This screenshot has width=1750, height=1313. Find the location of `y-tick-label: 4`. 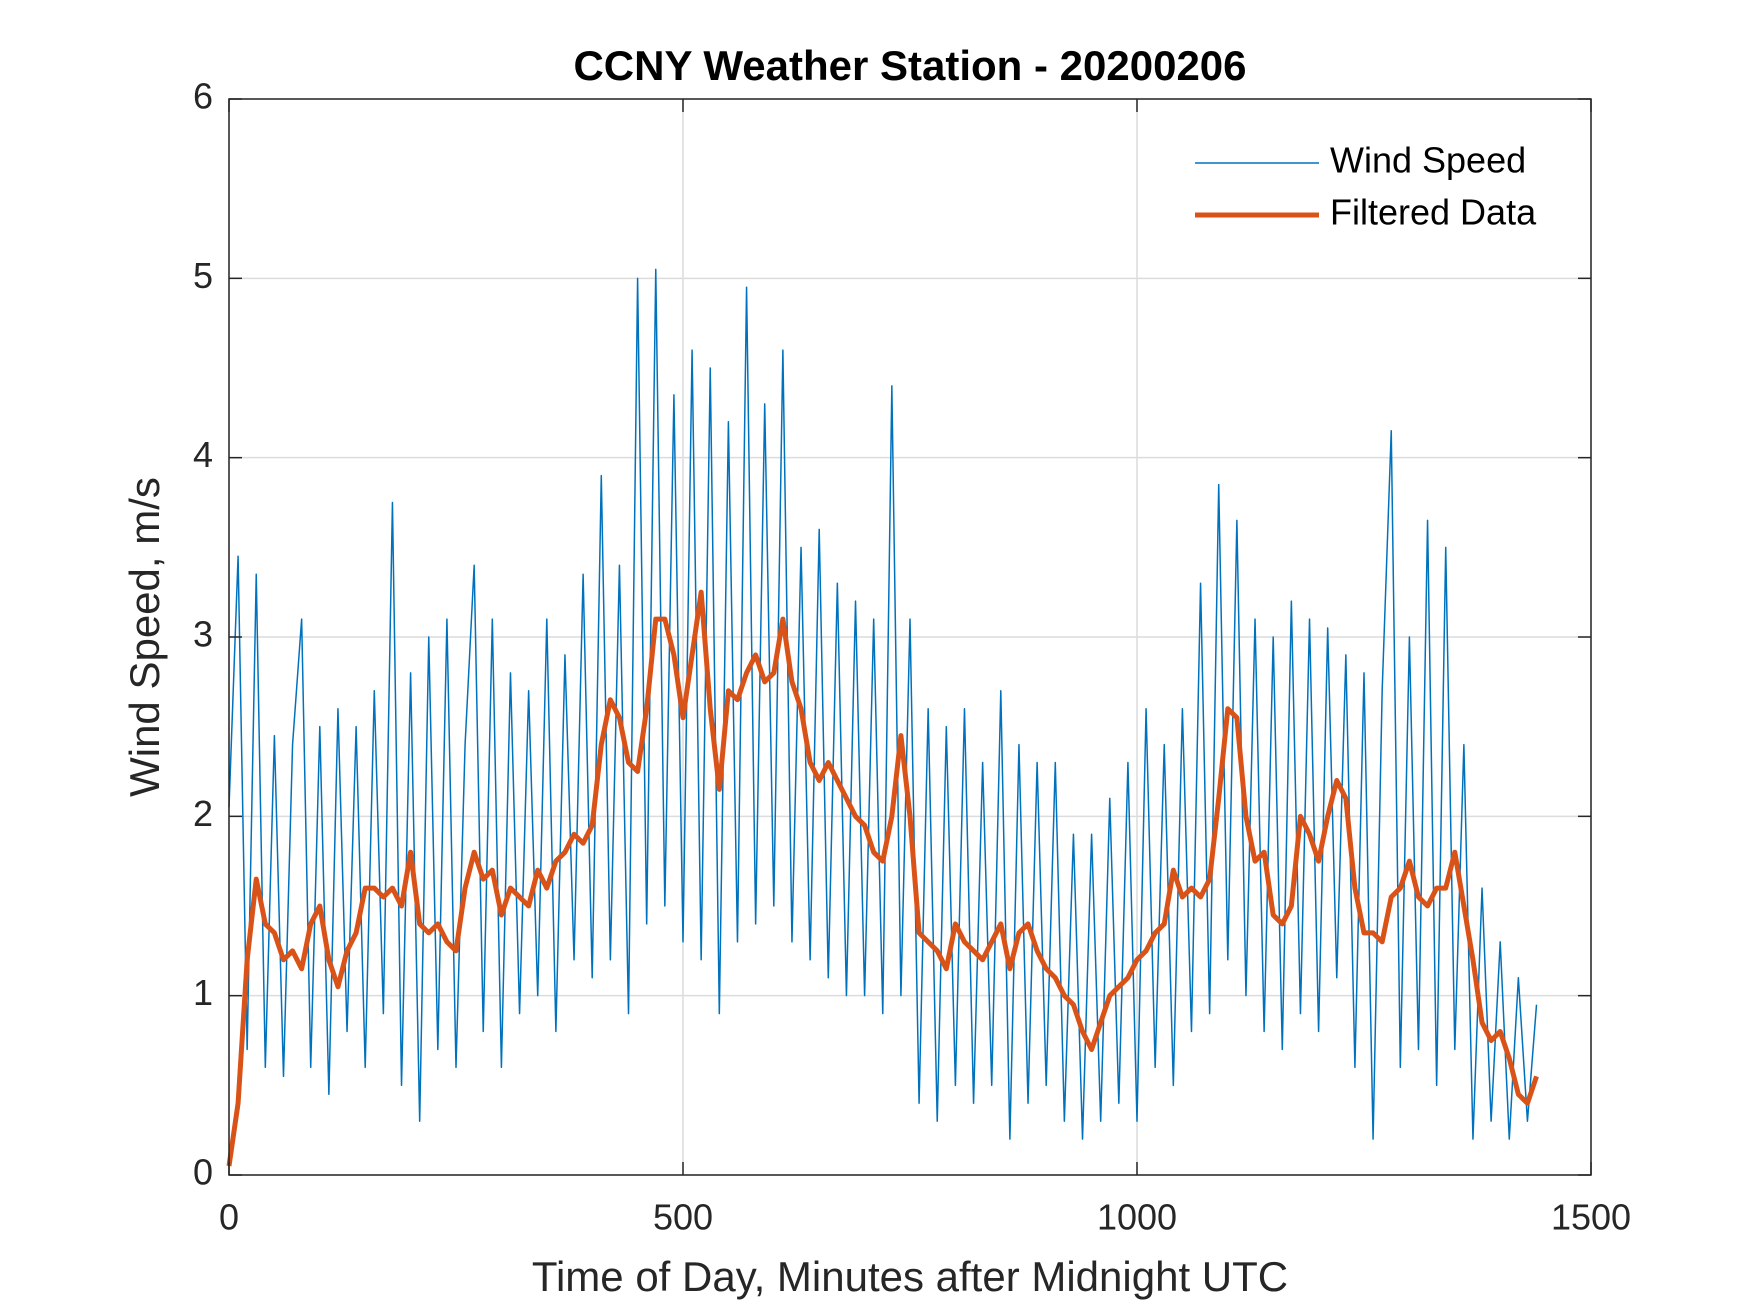

y-tick-label: 4 is located at coordinates (203, 454).